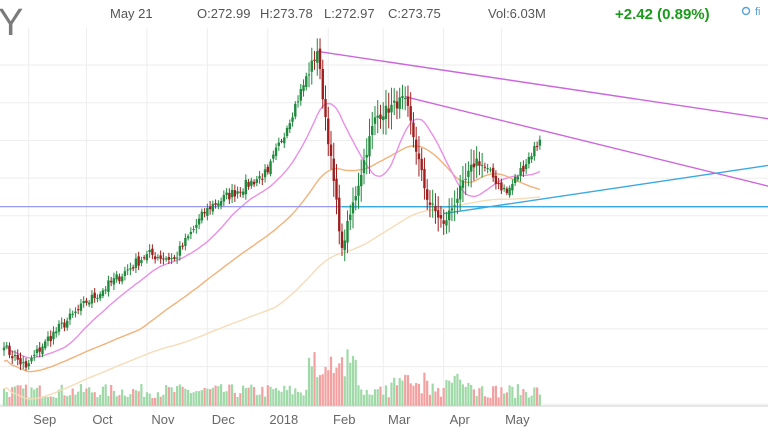 The height and width of the screenshot is (432, 768). What do you see at coordinates (44, 419) in the screenshot?
I see `x-tick-label: Sep` at bounding box center [44, 419].